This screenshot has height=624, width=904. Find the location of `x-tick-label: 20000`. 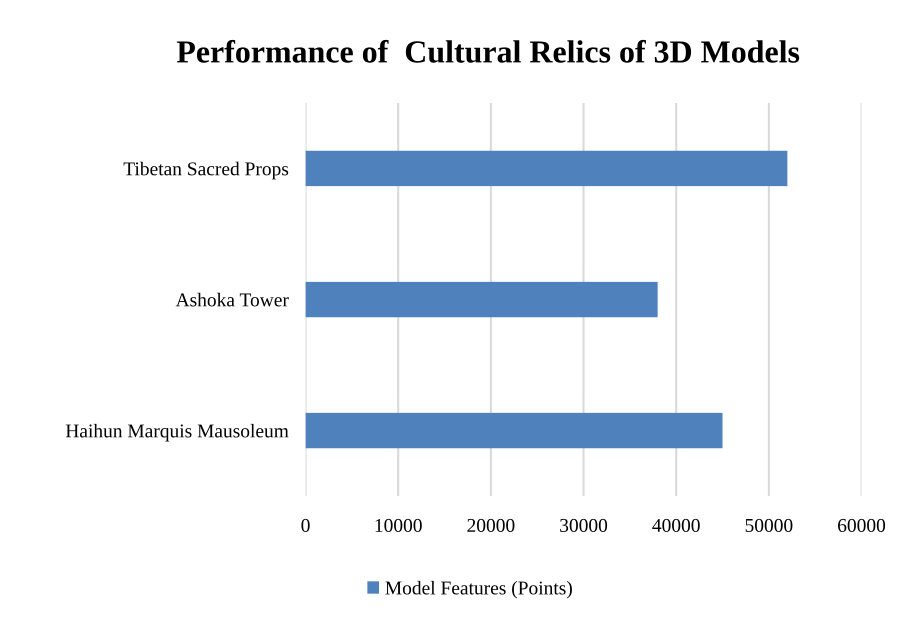

x-tick-label: 20000 is located at coordinates (490, 525).